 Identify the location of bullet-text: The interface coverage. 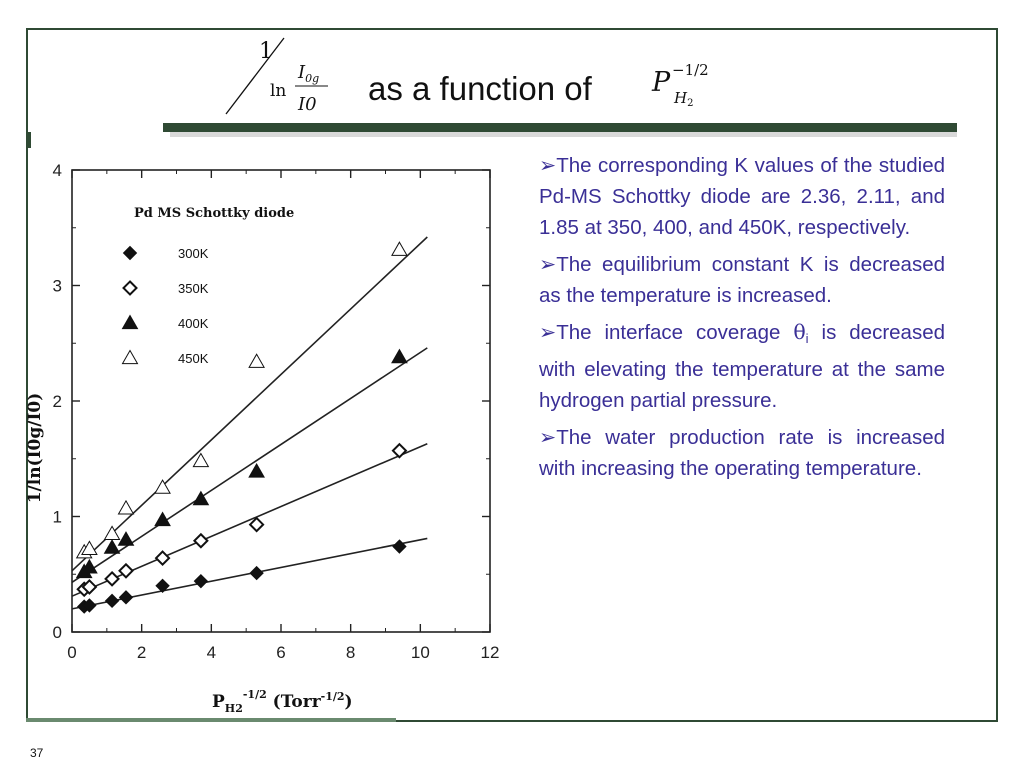
(675, 332).